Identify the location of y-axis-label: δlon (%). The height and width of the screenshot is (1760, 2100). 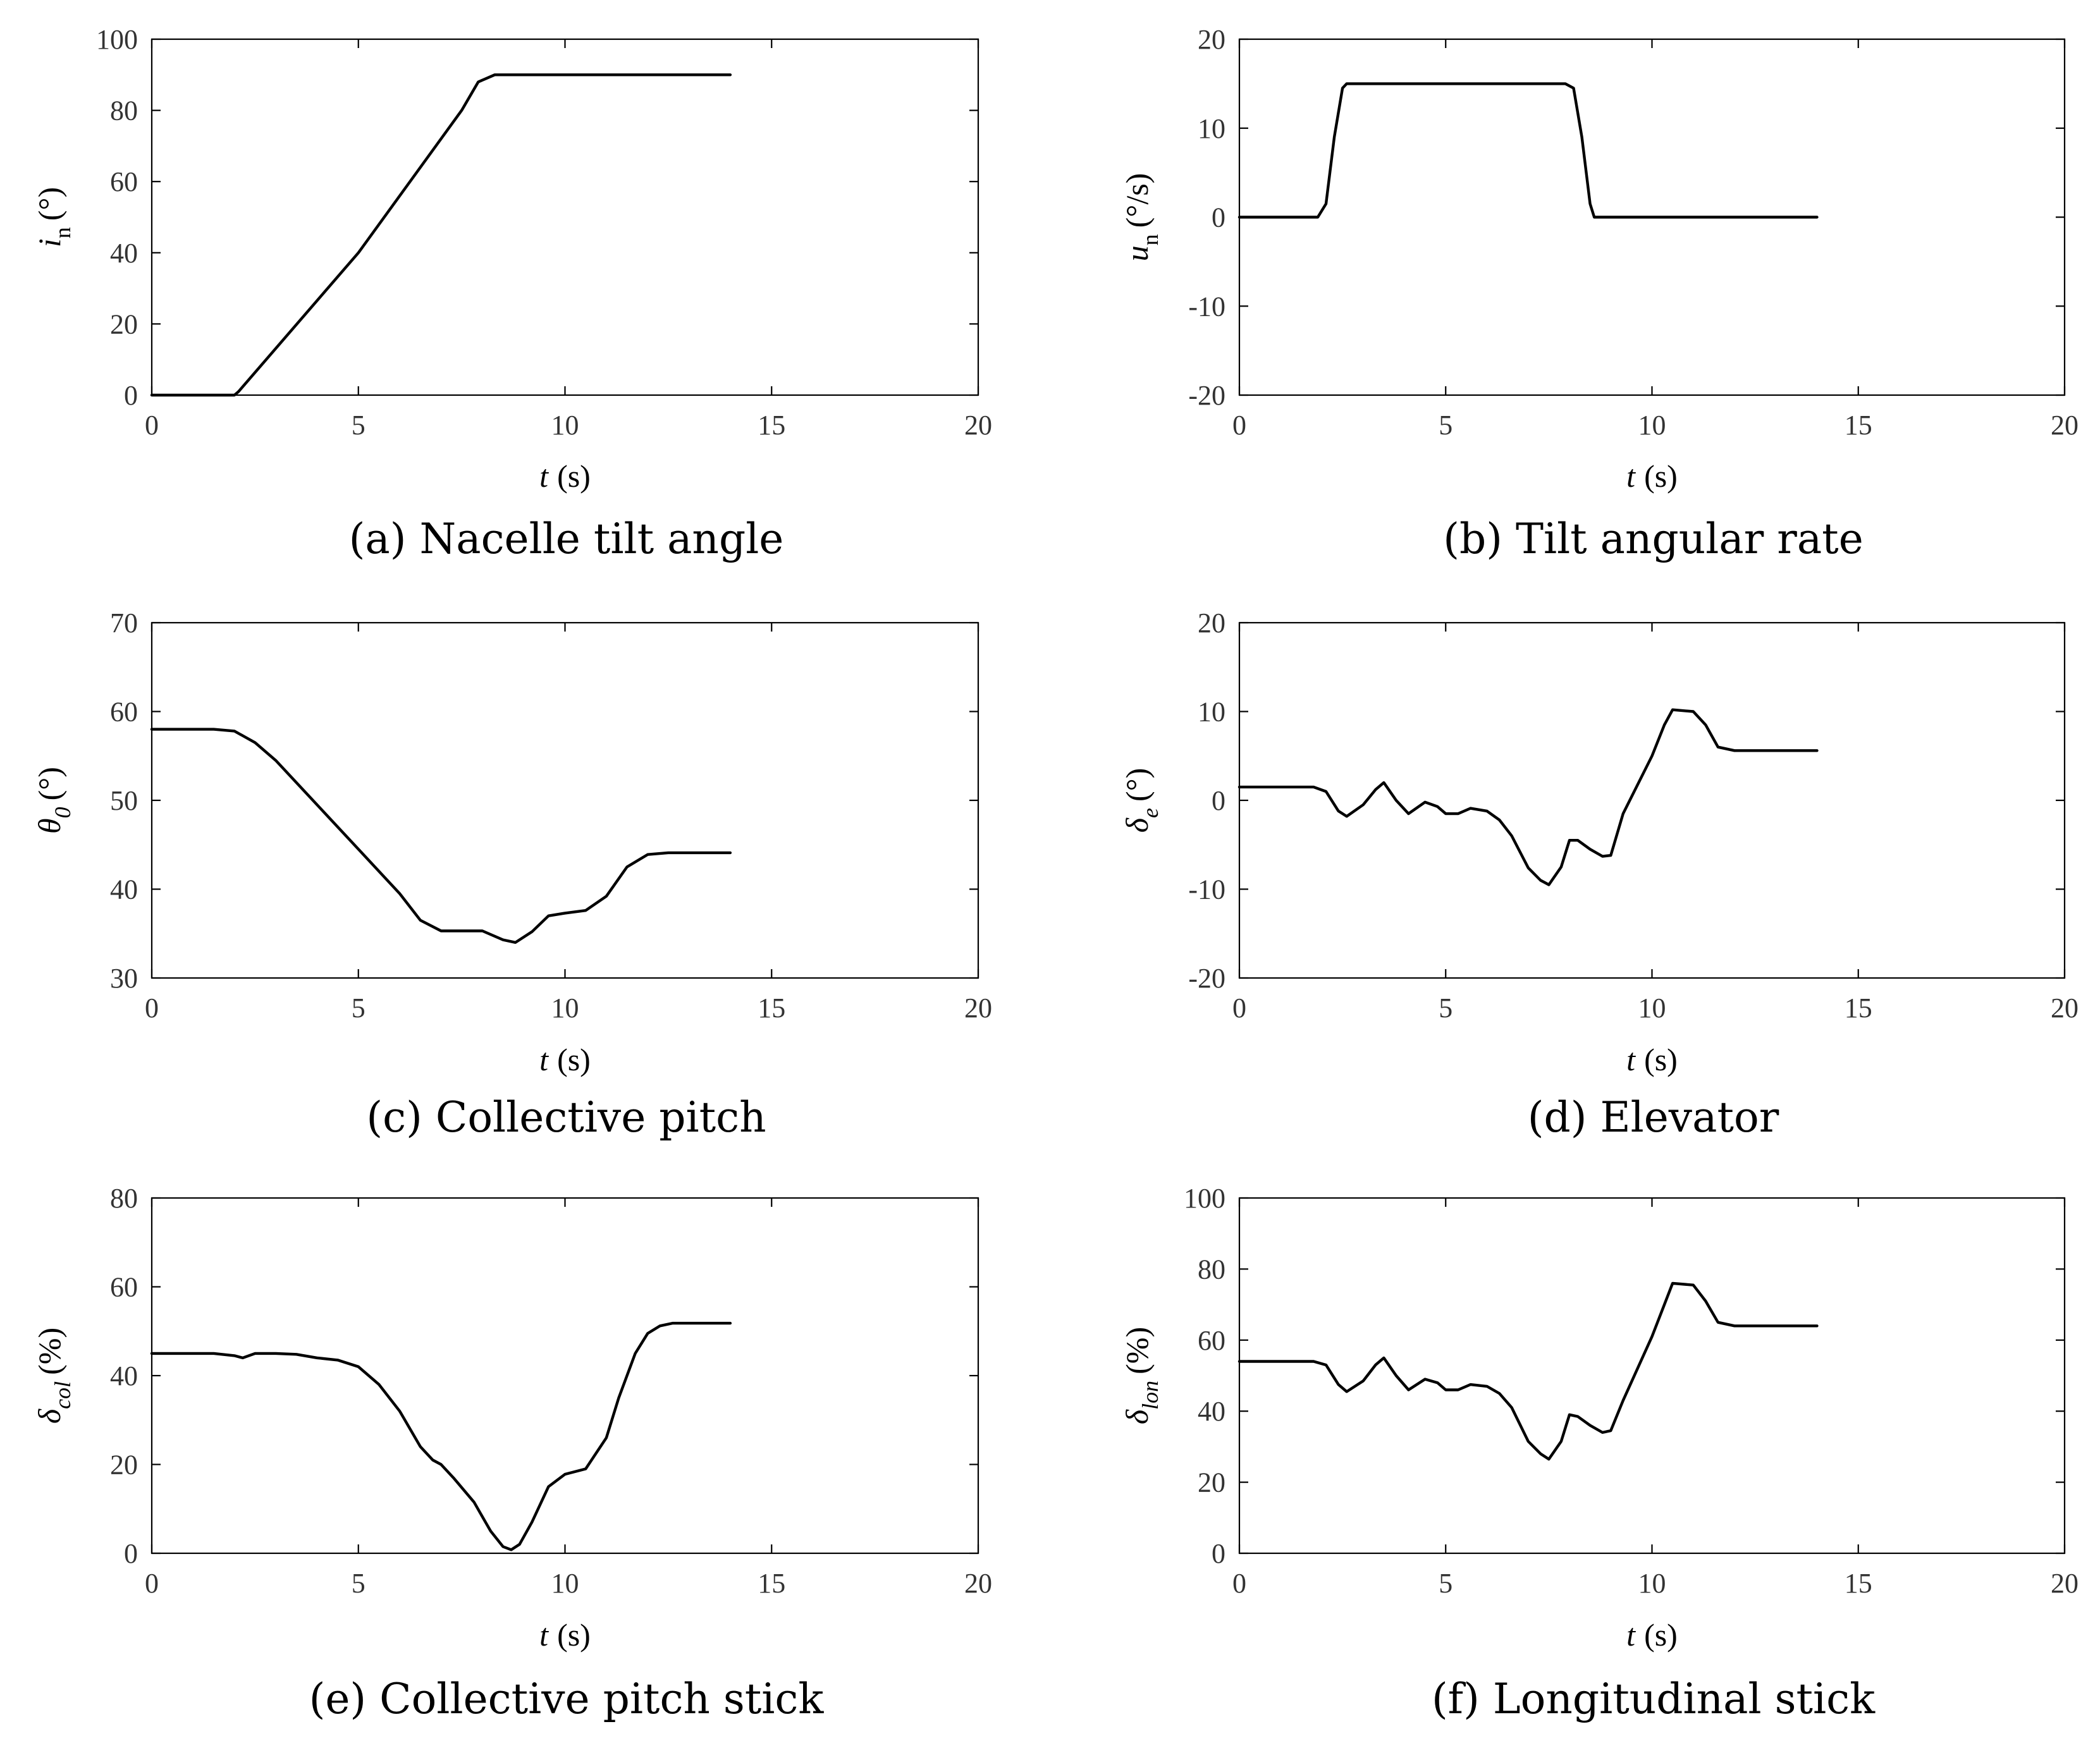
(1141, 1375).